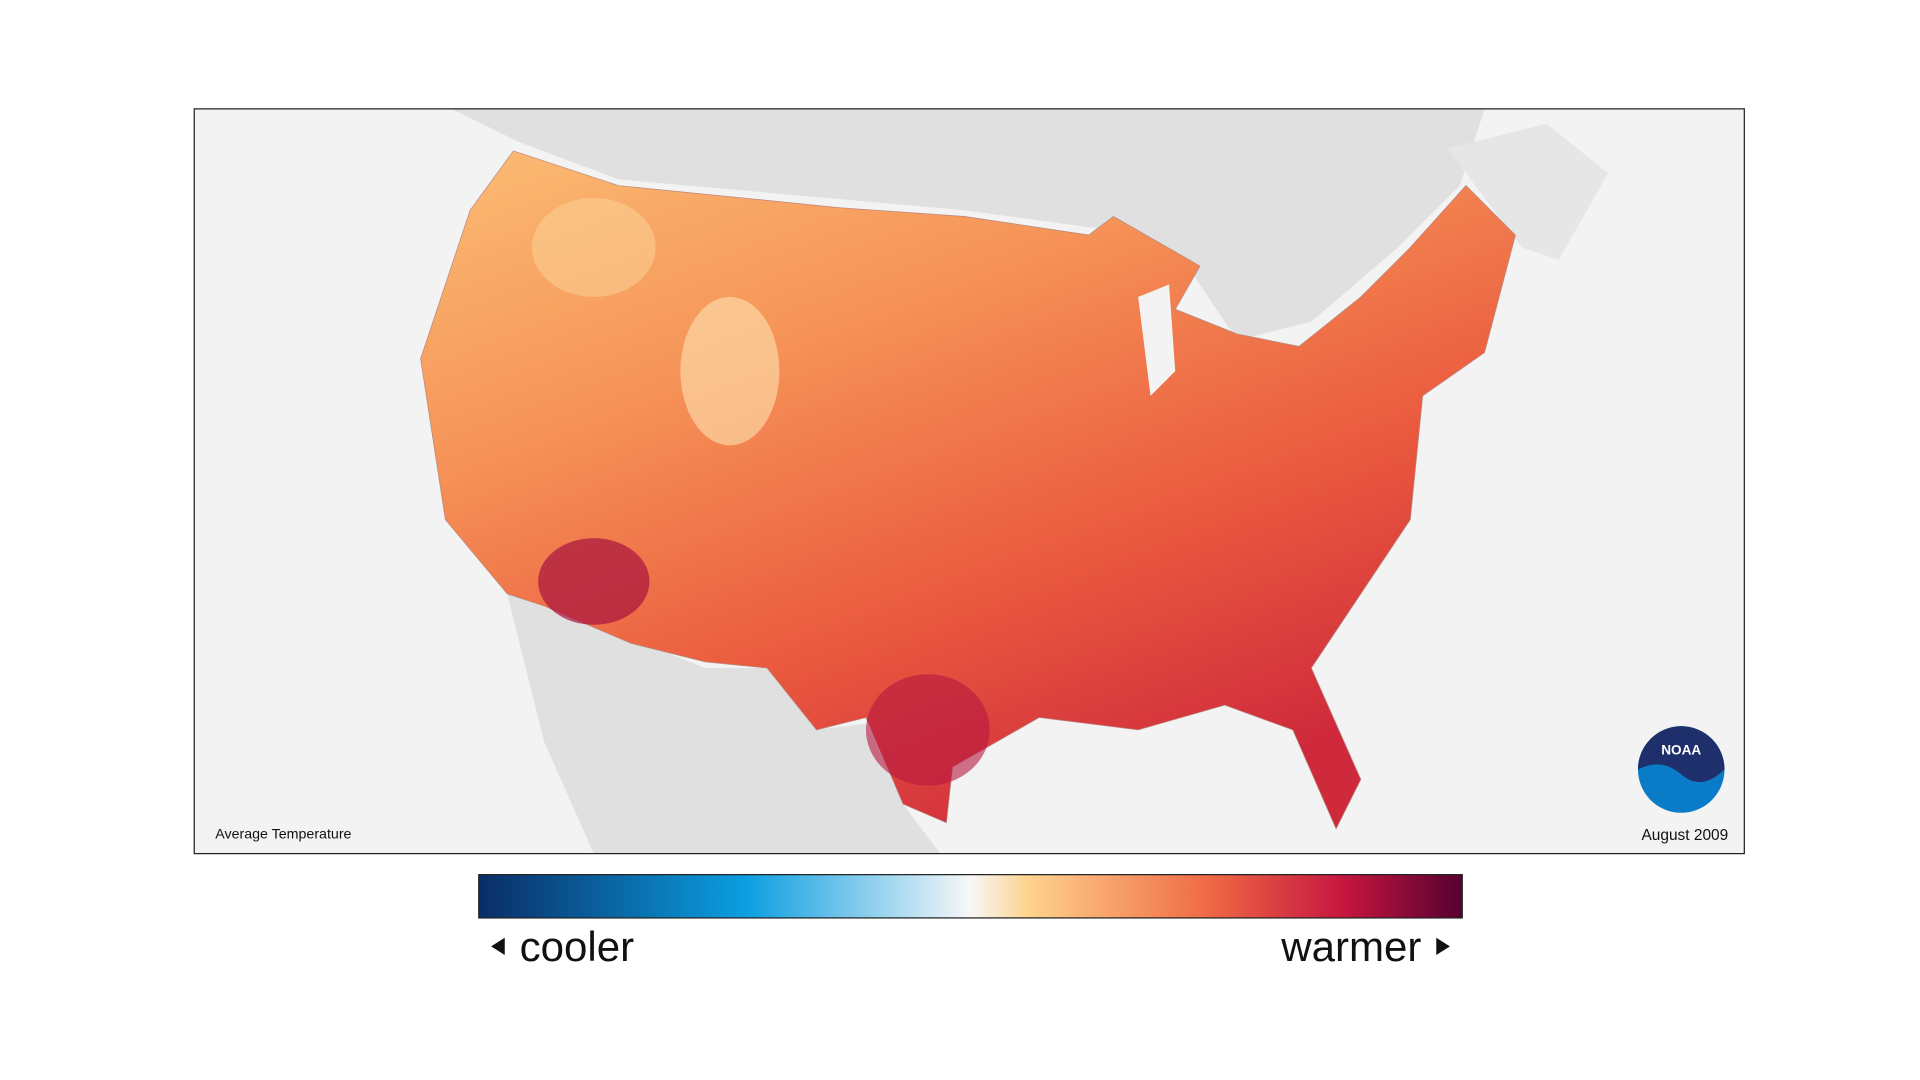 The image size is (1920, 1080). I want to click on logo-top, so click(1681, 754).